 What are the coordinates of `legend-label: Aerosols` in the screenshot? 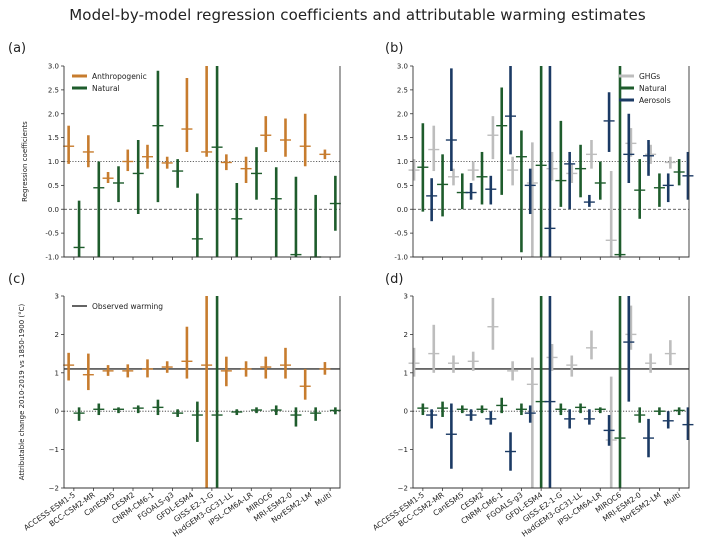 It's located at (655, 100).